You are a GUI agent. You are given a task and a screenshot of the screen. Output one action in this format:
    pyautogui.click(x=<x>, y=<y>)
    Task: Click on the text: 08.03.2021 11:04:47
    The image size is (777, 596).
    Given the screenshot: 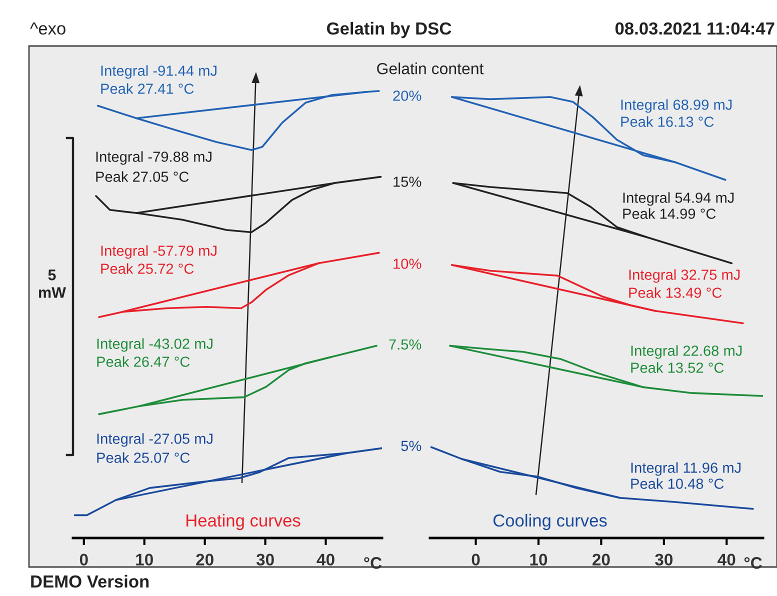 What is the action you would take?
    pyautogui.click(x=694, y=28)
    